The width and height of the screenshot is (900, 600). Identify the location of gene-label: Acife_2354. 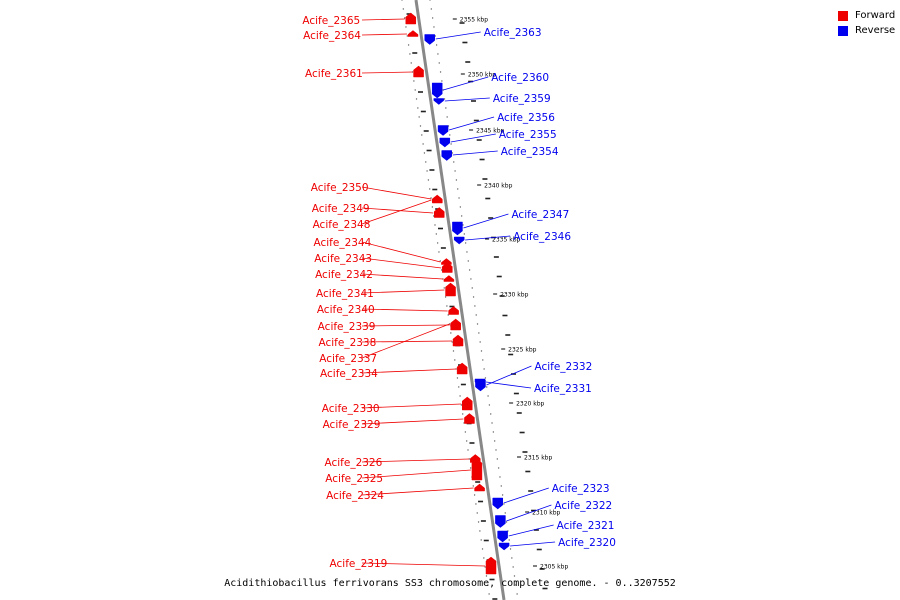
(530, 152).